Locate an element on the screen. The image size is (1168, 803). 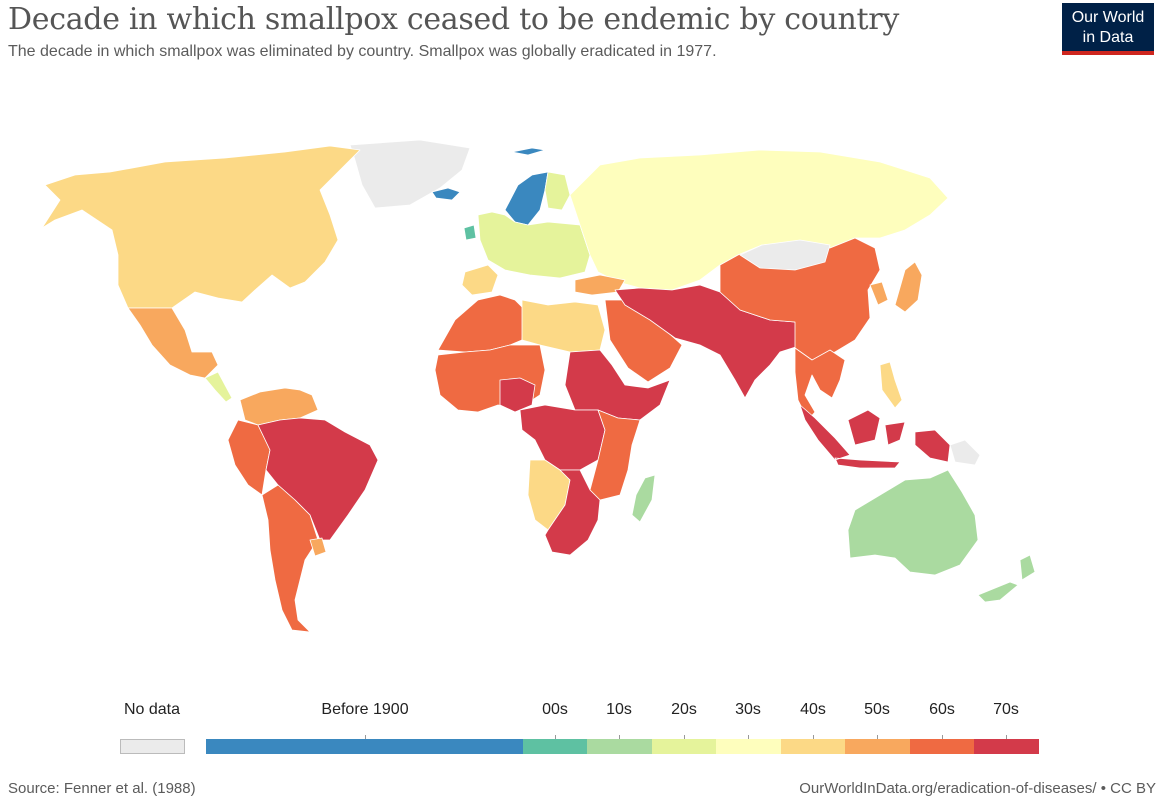
region-finland is located at coordinates (557, 191).